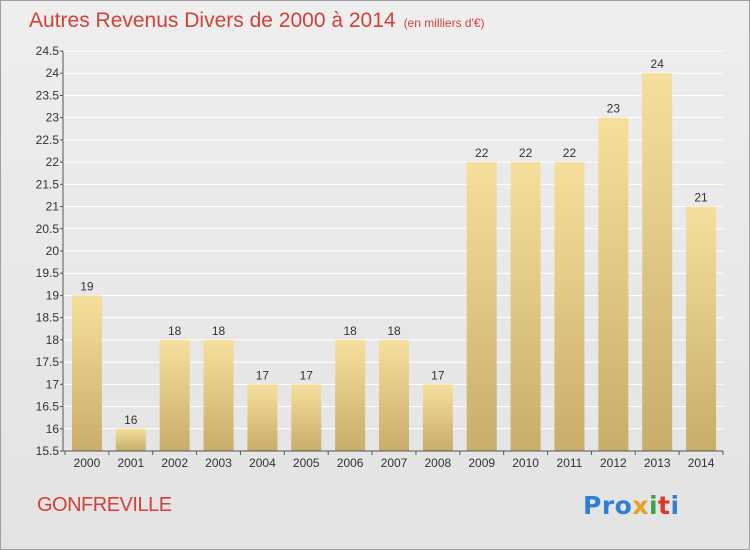 This screenshot has height=550, width=750. I want to click on bar-2002, so click(174, 395).